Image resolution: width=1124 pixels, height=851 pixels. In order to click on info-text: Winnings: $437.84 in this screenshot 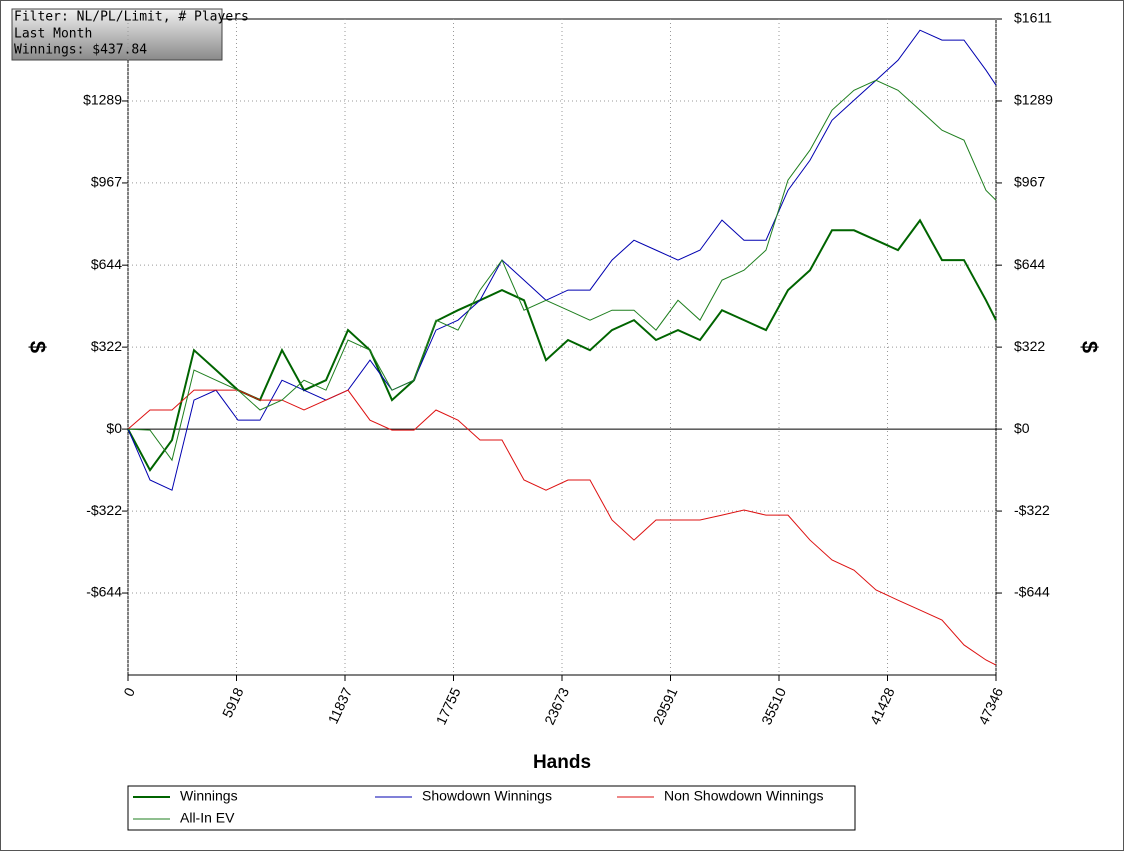, I will do `click(80, 50)`.